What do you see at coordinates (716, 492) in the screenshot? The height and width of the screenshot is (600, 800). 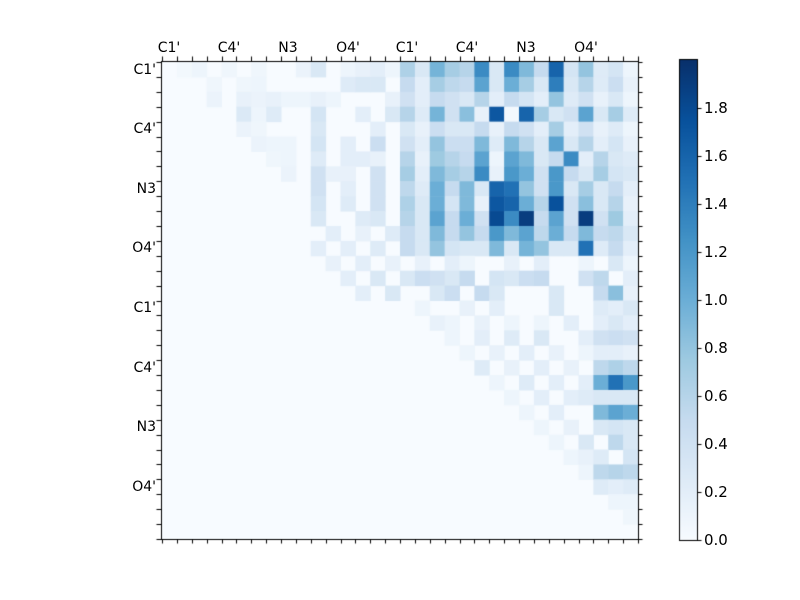 I see `colorbar-tick-label: 0.2` at bounding box center [716, 492].